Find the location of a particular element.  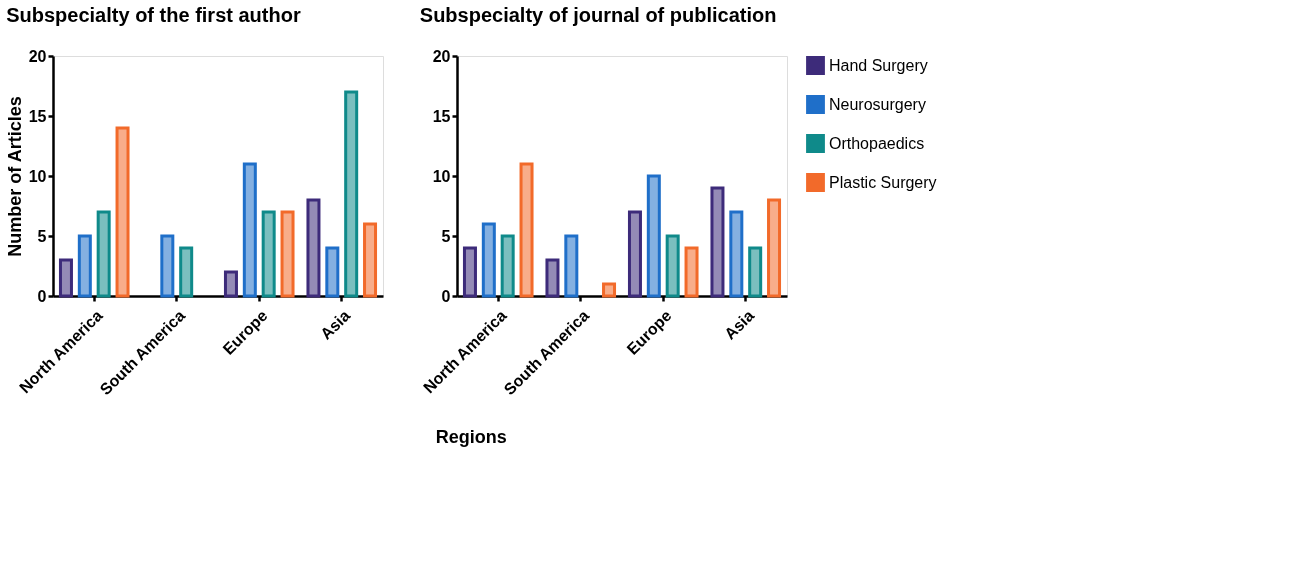

legend-label: Orthopaedics is located at coordinates (877, 143).